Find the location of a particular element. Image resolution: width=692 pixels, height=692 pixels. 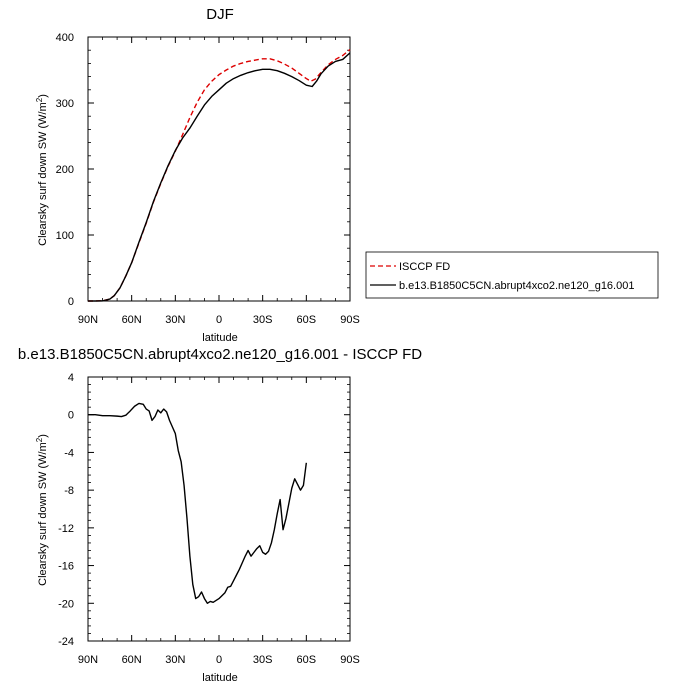

bottom-y-tick-label: 0 is located at coordinates (71, 416).